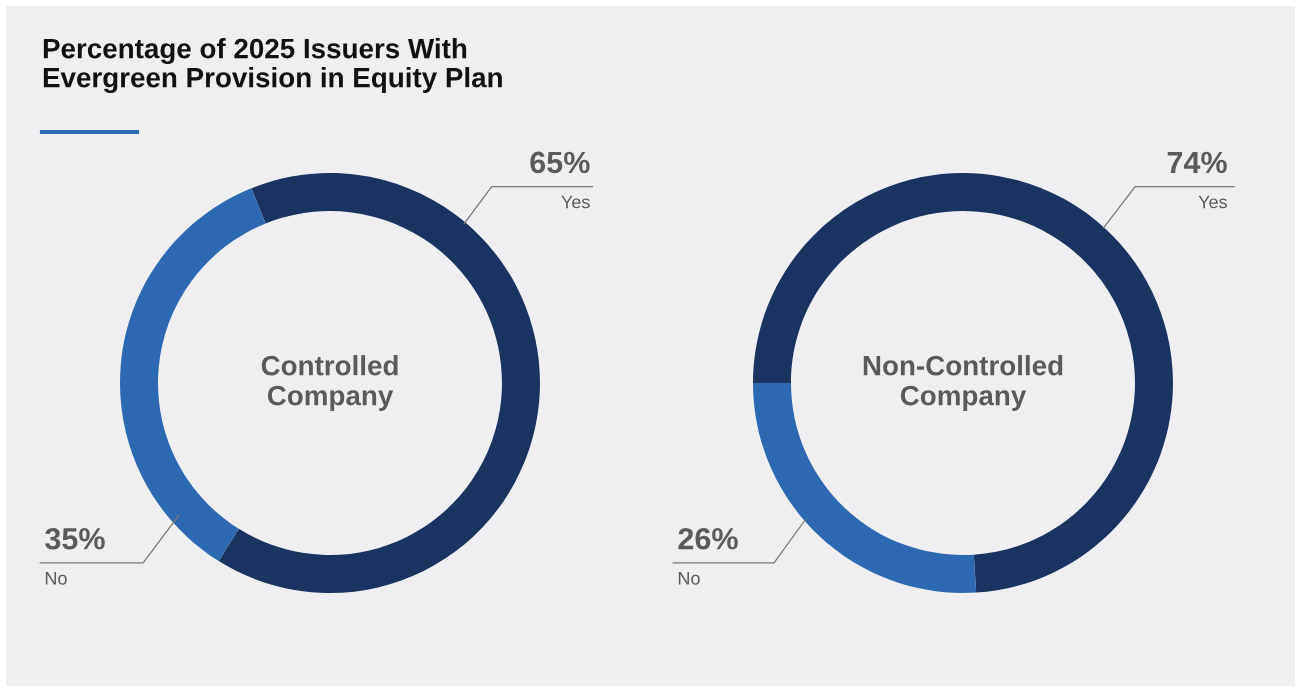 The image size is (1301, 692). What do you see at coordinates (560, 162) in the screenshot?
I see `data-label: 65%` at bounding box center [560, 162].